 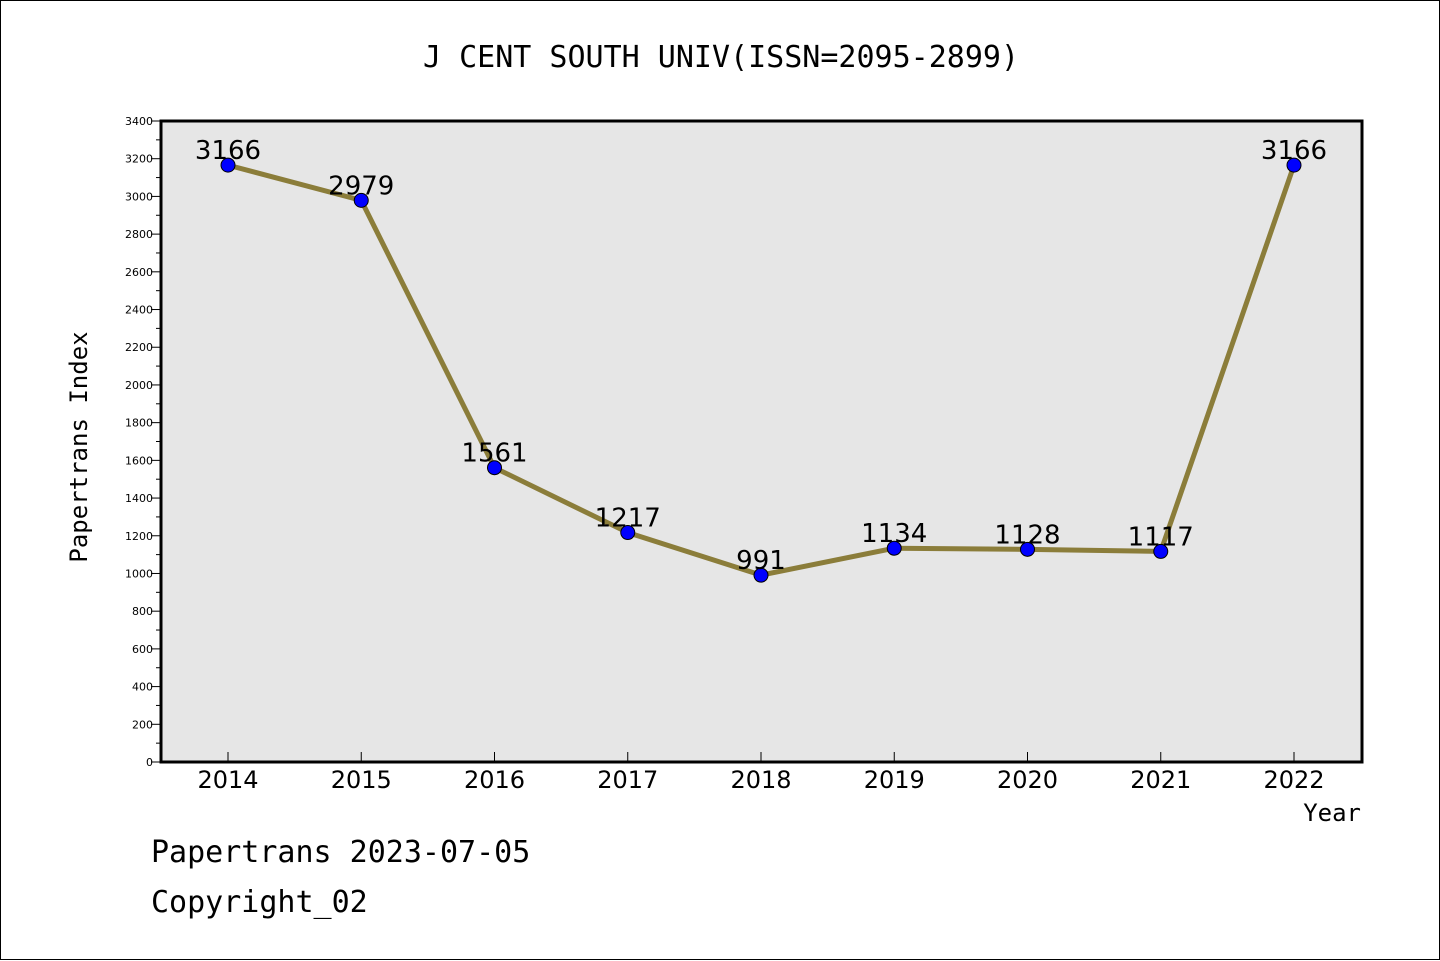 I want to click on x-tick-label: 2022, so click(x=1293, y=780).